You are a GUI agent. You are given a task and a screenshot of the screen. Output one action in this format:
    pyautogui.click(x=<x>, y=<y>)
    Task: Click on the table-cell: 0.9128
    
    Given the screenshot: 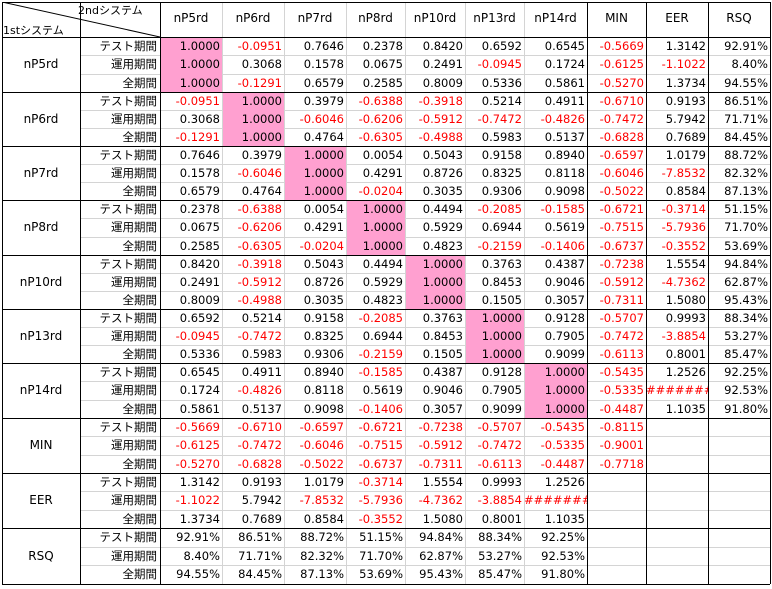 What is the action you would take?
    pyautogui.click(x=564, y=318)
    